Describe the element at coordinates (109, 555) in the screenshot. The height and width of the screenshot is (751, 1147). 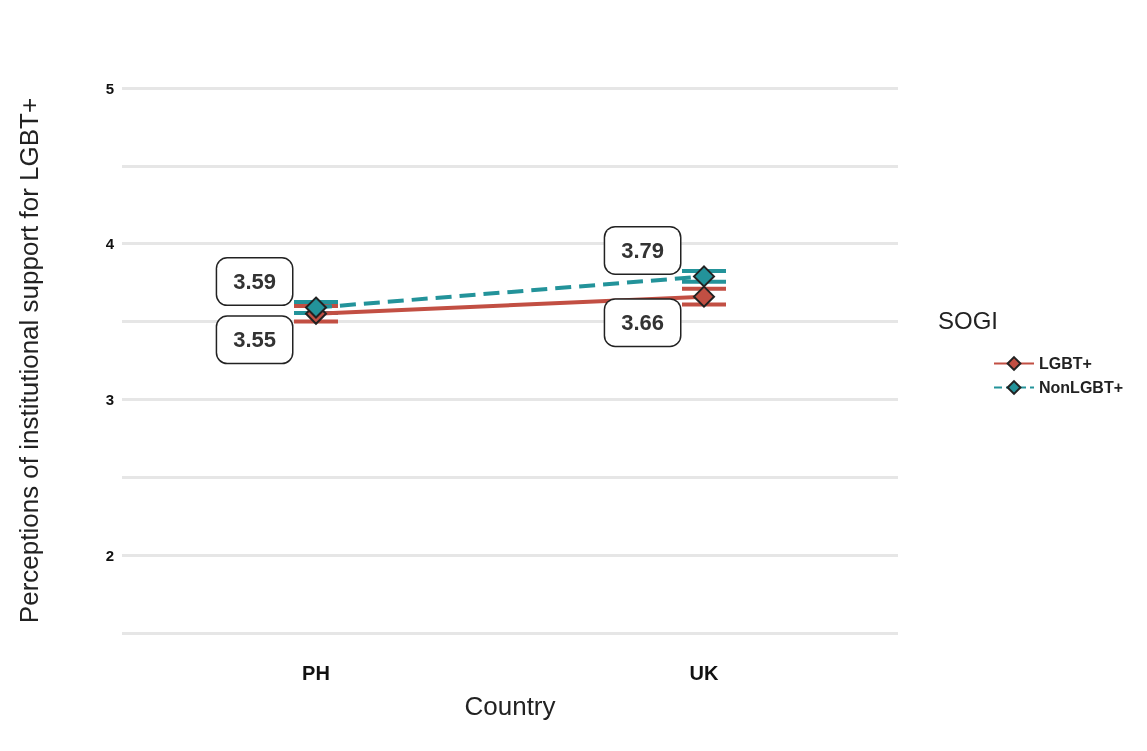
I see `y-tick-label: 2` at that location.